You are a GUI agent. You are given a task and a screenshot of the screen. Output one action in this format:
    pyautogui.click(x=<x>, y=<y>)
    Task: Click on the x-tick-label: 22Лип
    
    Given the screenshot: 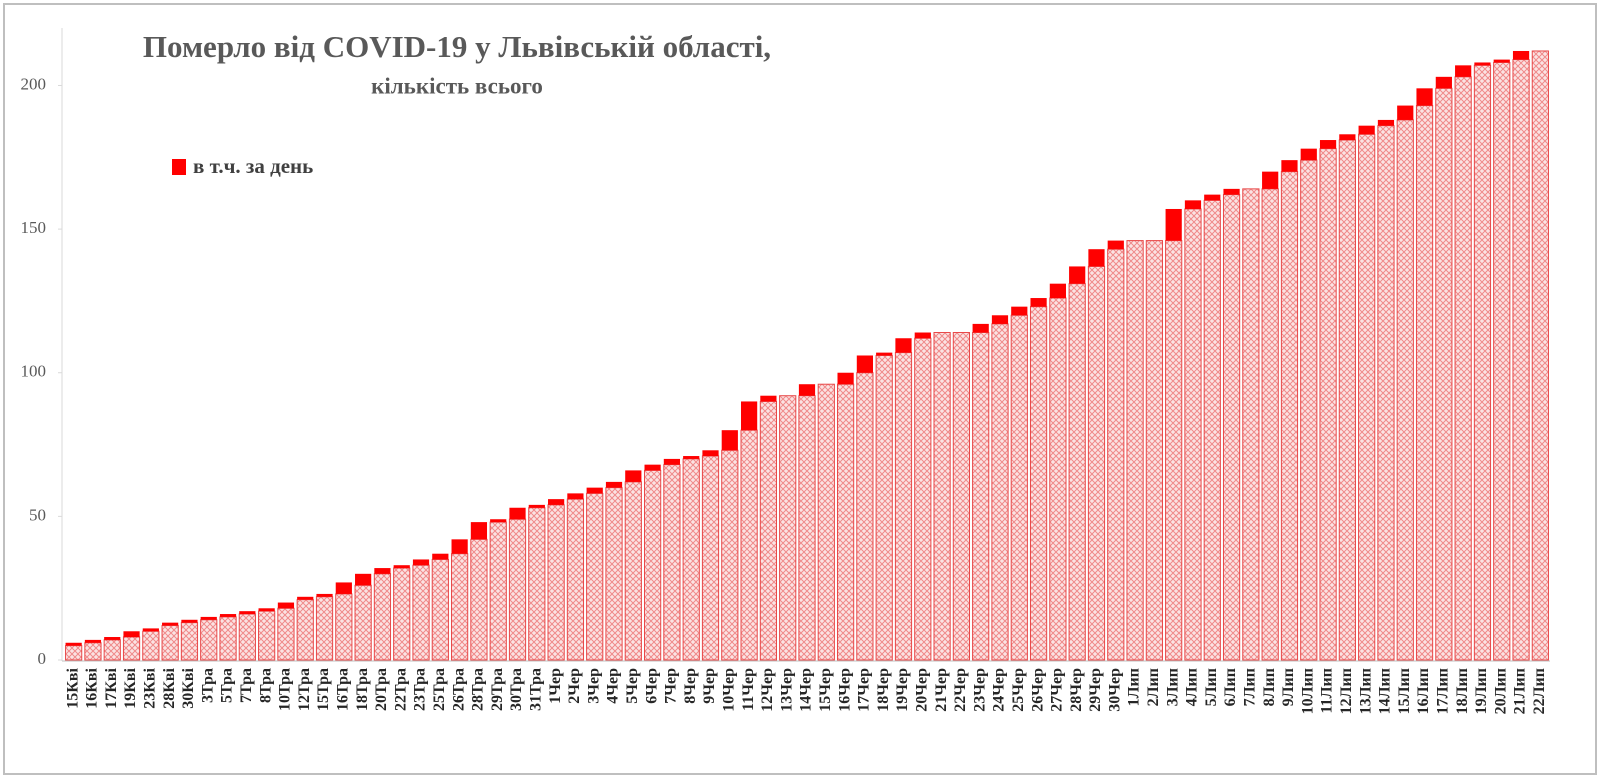 What is the action you would take?
    pyautogui.click(x=1539, y=691)
    